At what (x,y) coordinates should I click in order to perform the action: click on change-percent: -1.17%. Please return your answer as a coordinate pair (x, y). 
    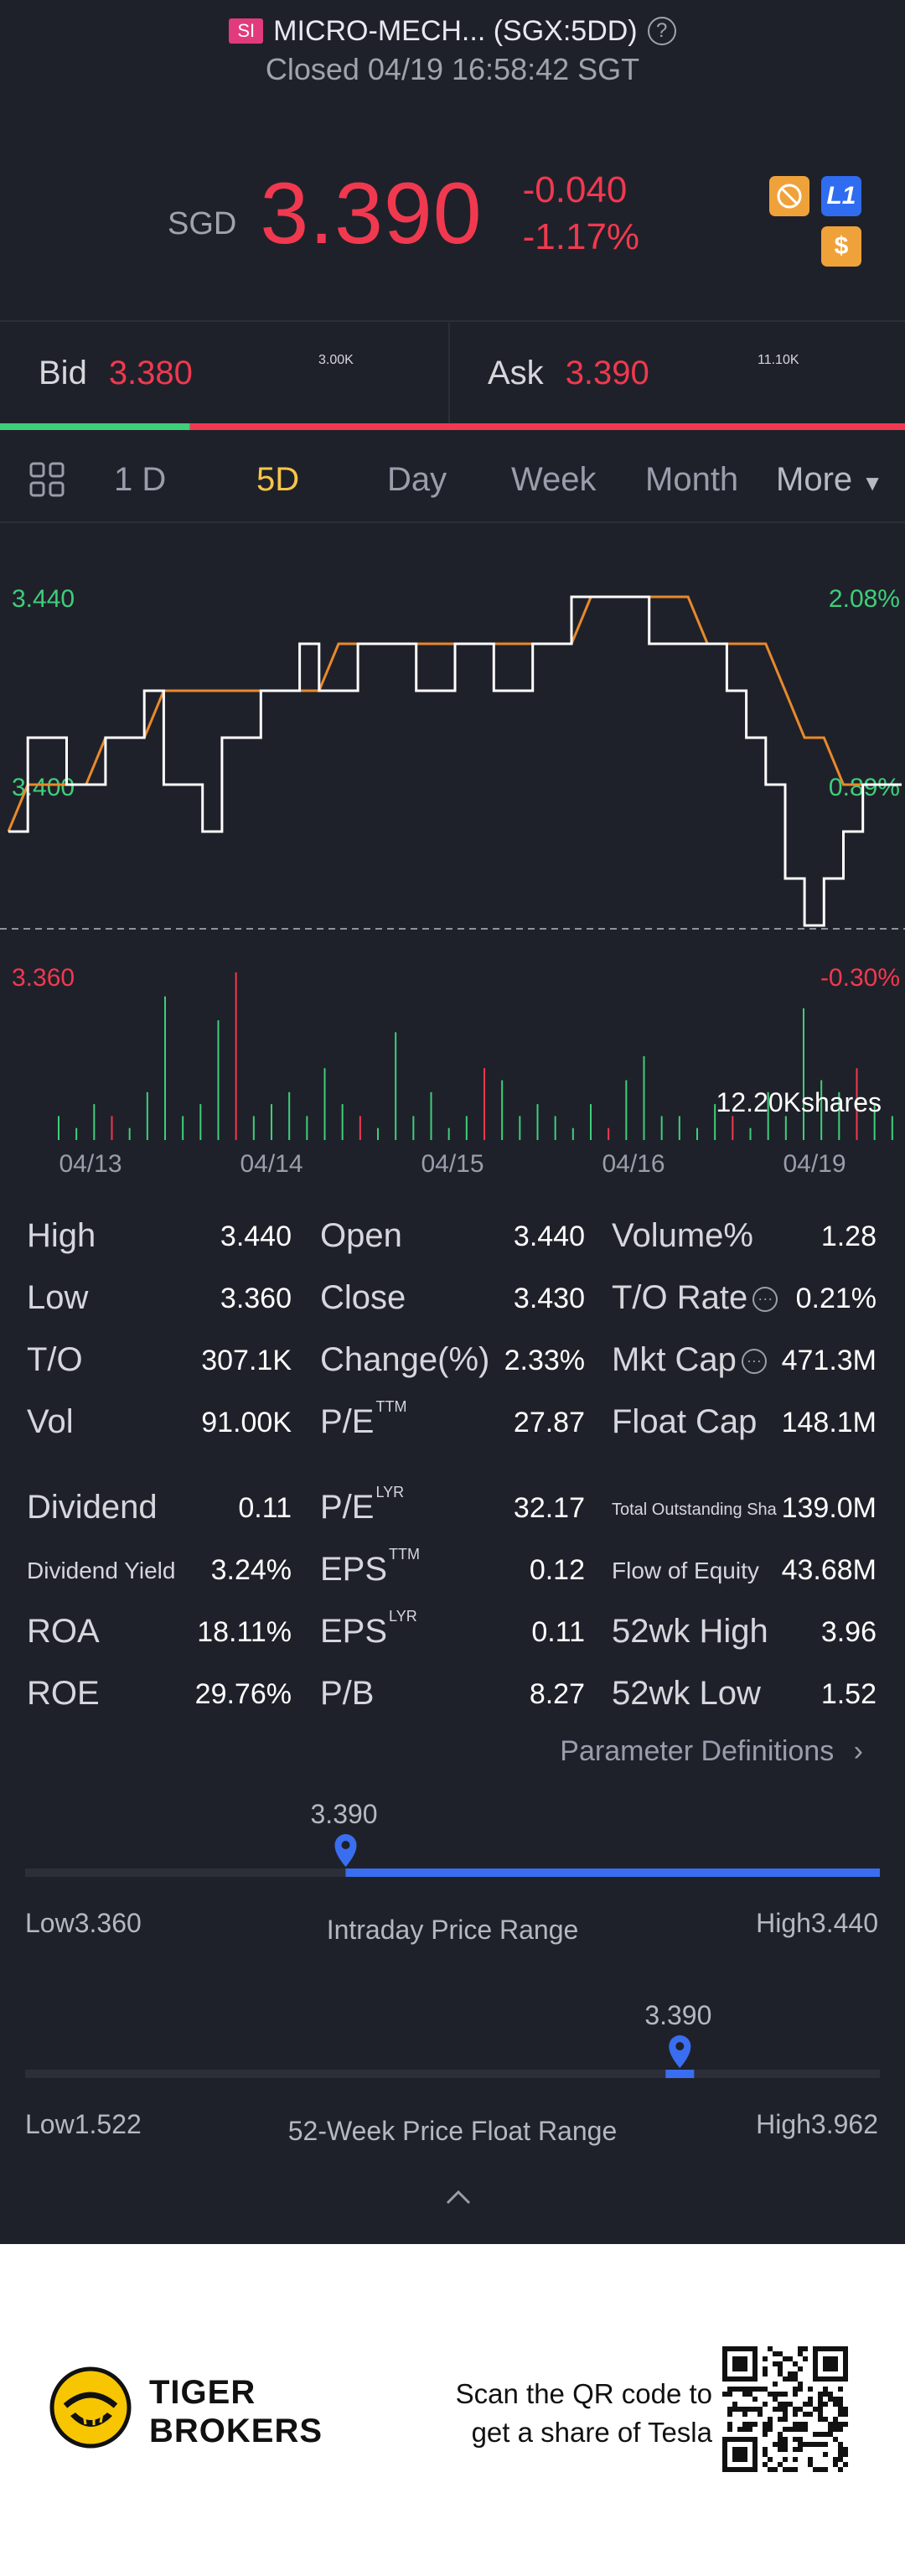
    Looking at the image, I should click on (581, 236).